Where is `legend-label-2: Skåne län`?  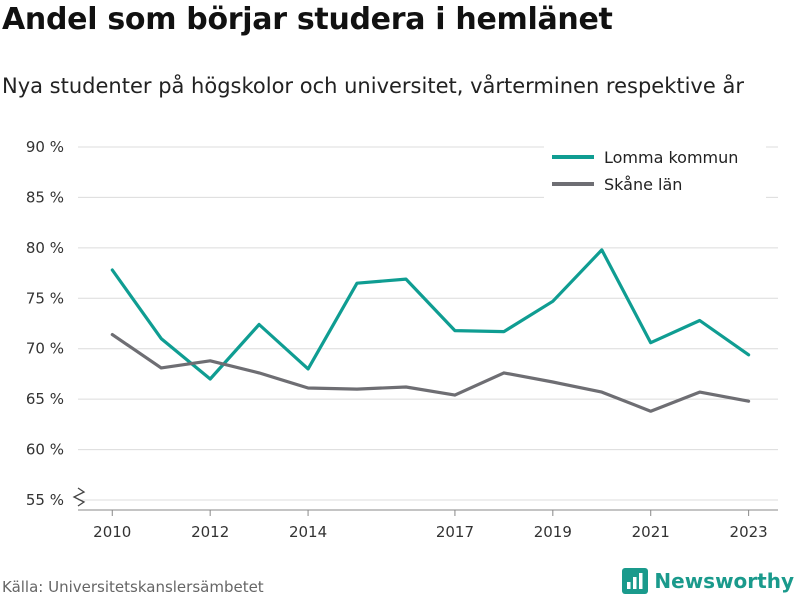 legend-label-2: Skåne län is located at coordinates (643, 184).